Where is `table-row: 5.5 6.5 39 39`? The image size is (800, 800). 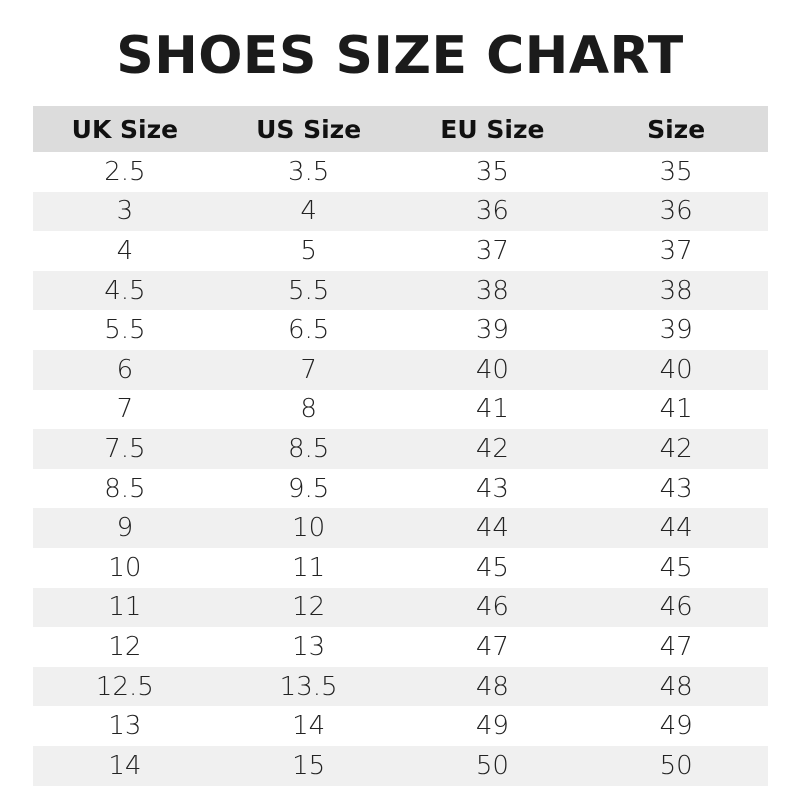 table-row: 5.5 6.5 39 39 is located at coordinates (400, 330).